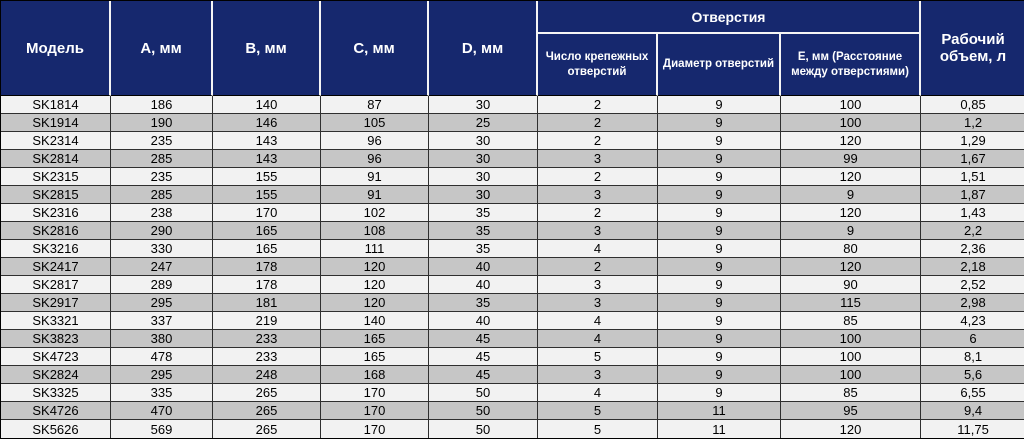 This screenshot has height=439, width=1024. I want to click on table-row: SK1814 186 140 87 30 2 9 100 0,85, so click(512, 105).